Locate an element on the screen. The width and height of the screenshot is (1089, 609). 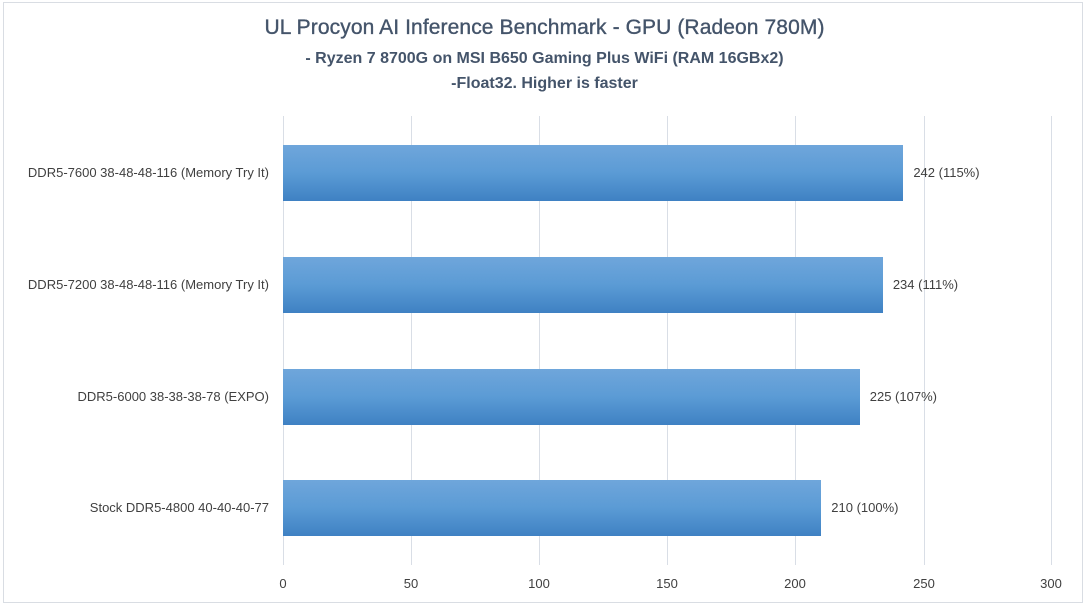
data-label: 242 (115%) is located at coordinates (946, 172).